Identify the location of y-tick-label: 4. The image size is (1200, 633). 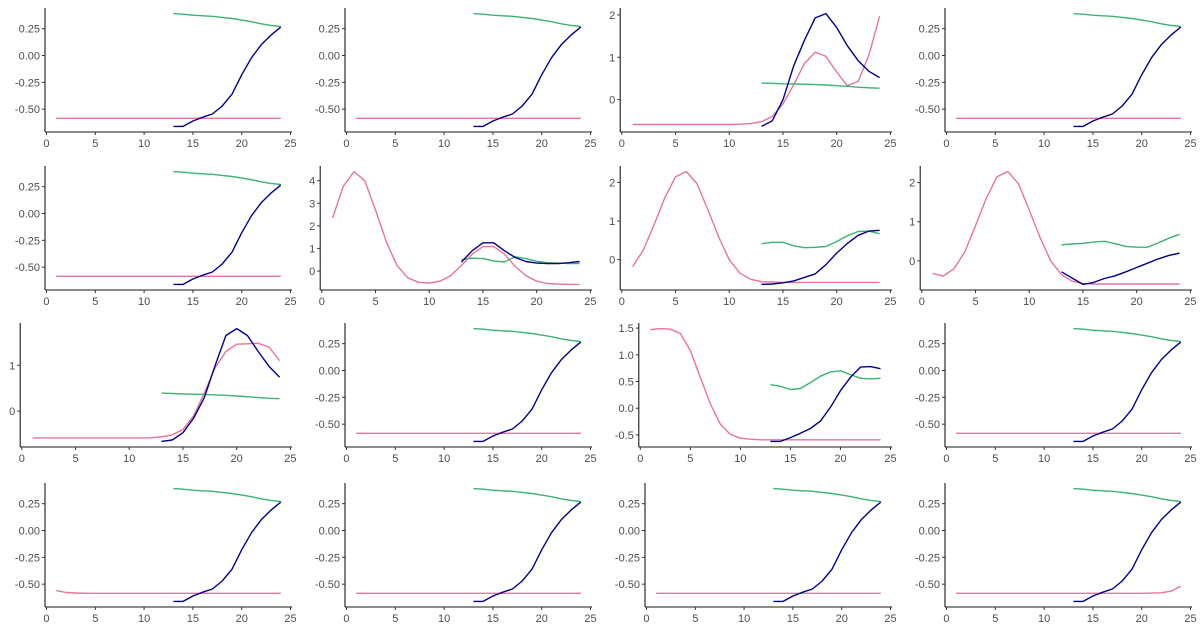
(312, 182).